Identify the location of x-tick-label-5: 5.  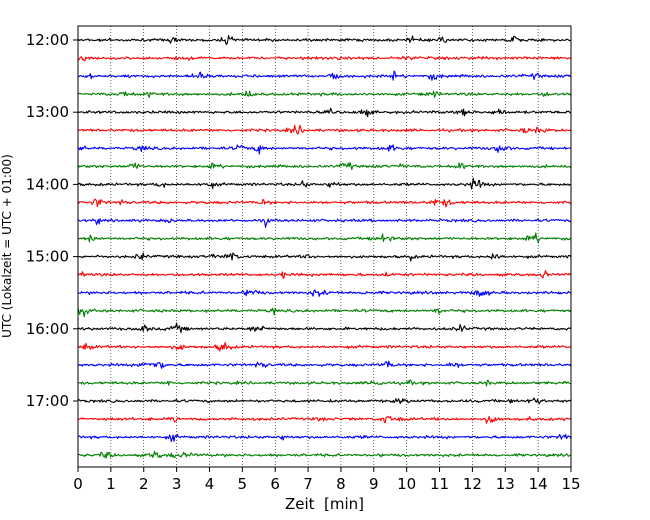
(243, 484).